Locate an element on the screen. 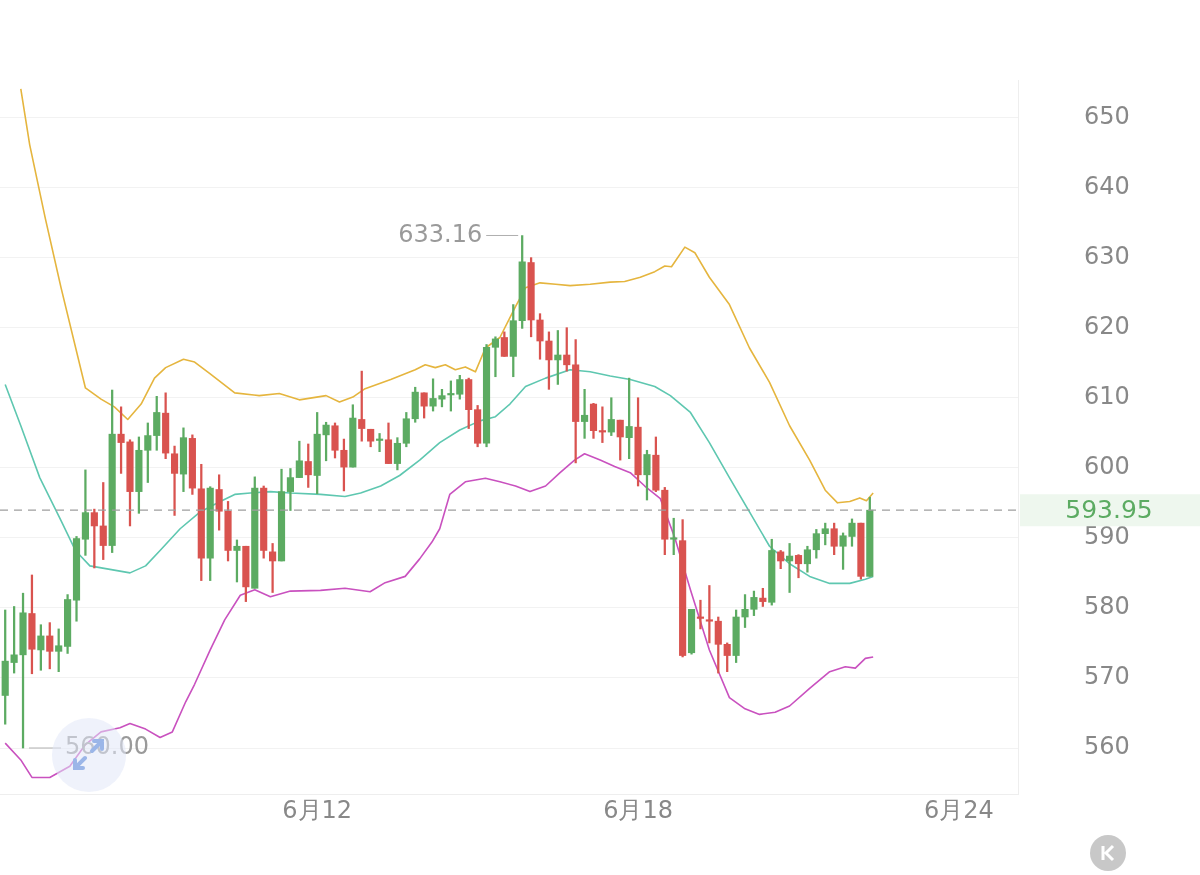 The image size is (1200, 875). y-tick-label: 590 is located at coordinates (1107, 536).